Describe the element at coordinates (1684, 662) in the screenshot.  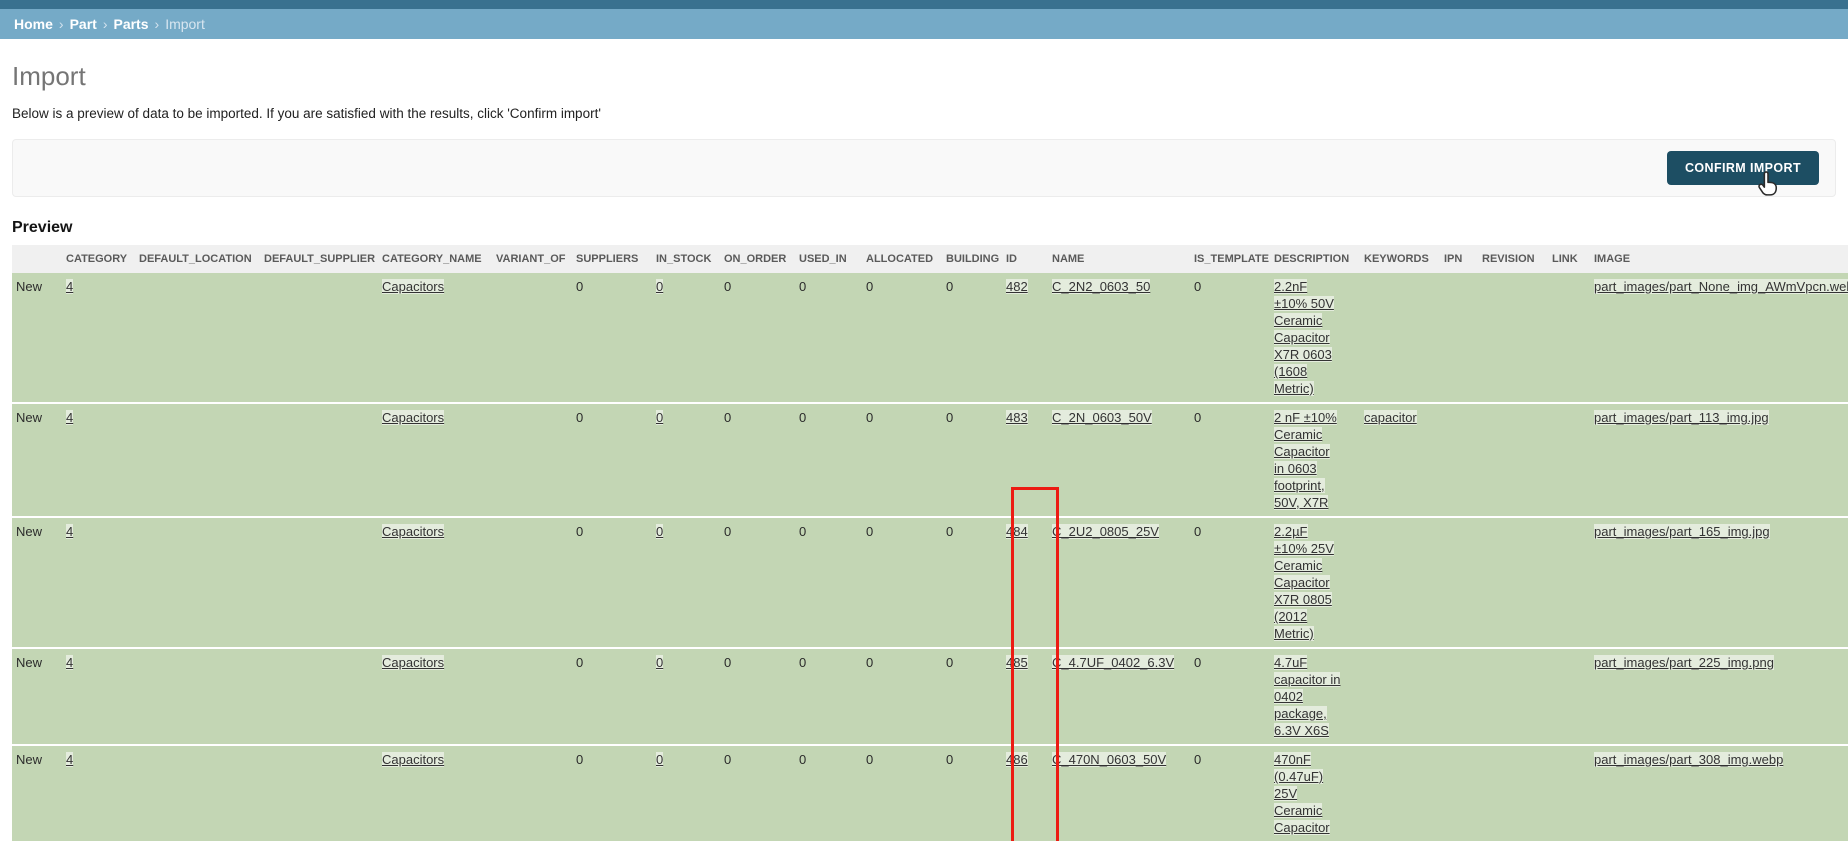
I see `image-link: part_images/part_225_img.png` at that location.